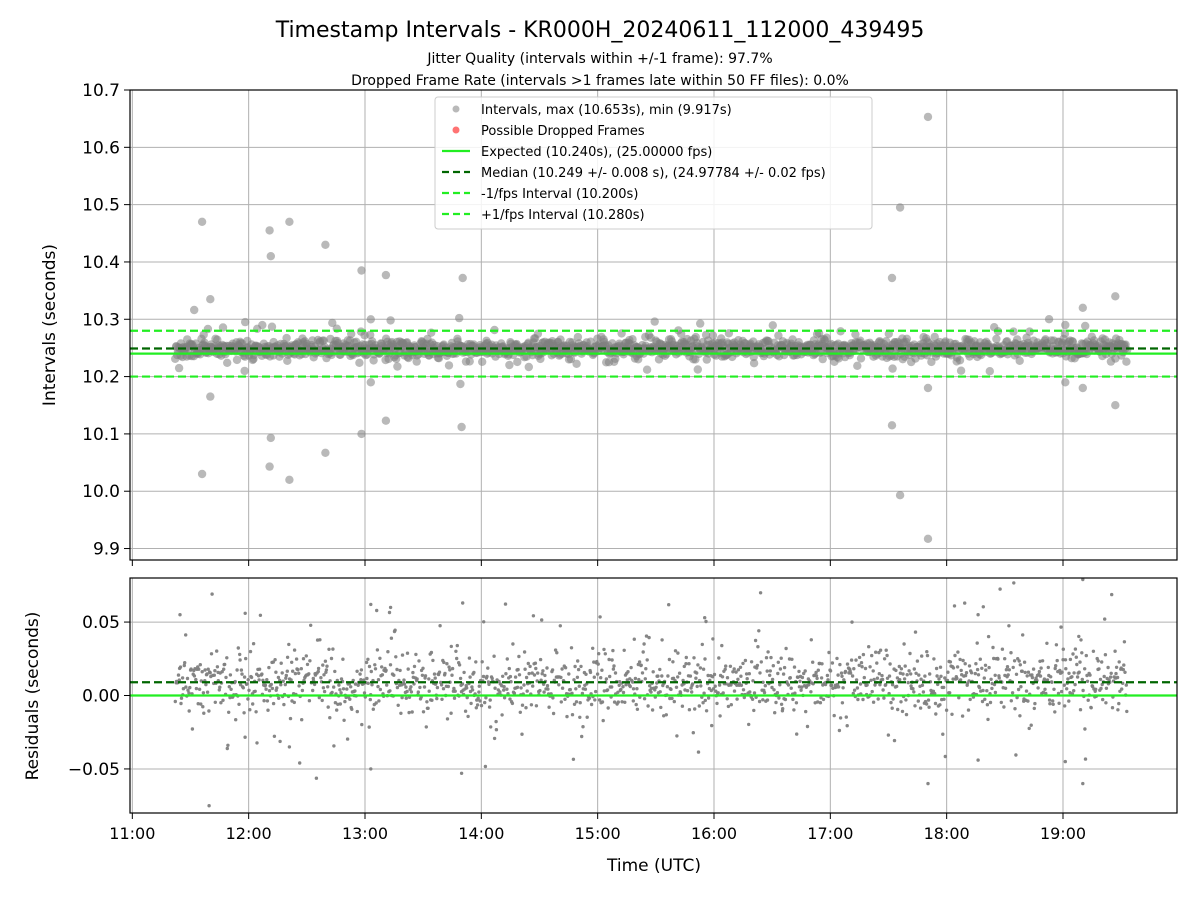  Describe the element at coordinates (106, 550) in the screenshot. I see `y-tick-label: 9.9` at that location.